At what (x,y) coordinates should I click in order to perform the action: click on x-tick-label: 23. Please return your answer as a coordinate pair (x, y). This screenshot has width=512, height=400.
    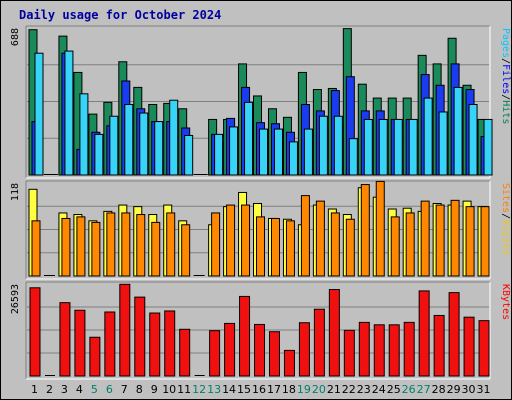
    Looking at the image, I should click on (364, 389).